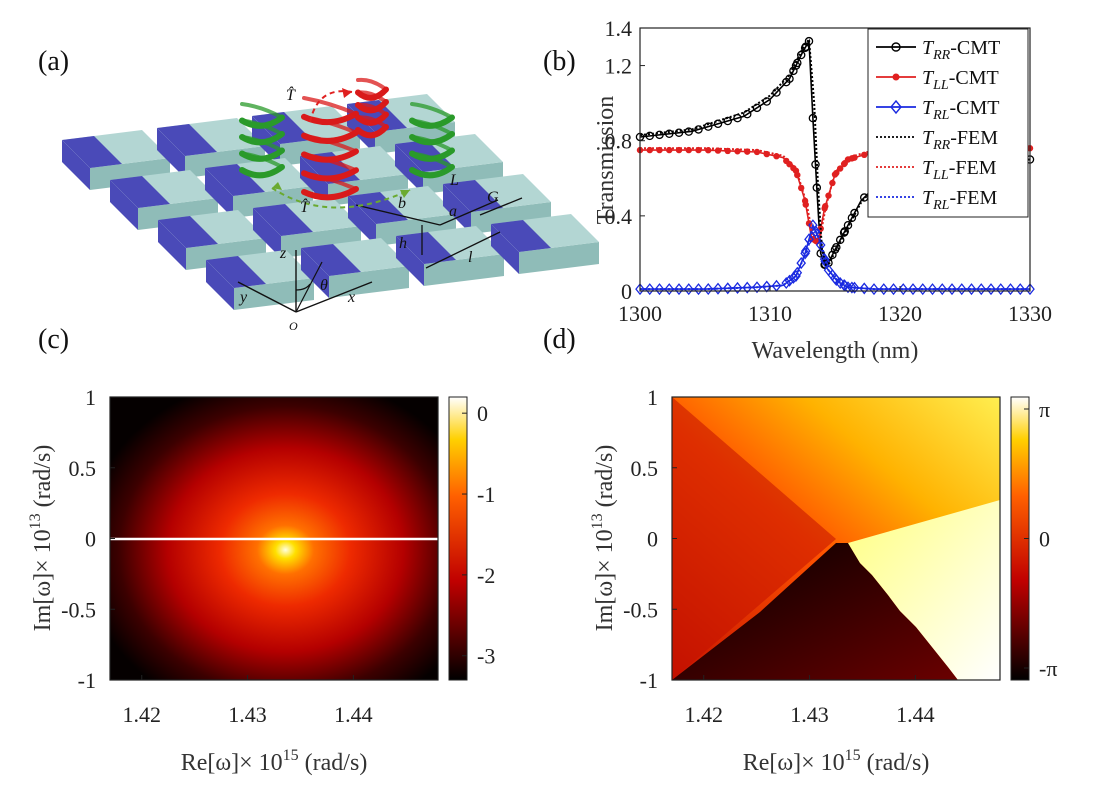 This screenshot has height=798, width=1096. Describe the element at coordinates (1044, 539) in the screenshot. I see `colorbar-d-tick-label-1: 0` at that location.